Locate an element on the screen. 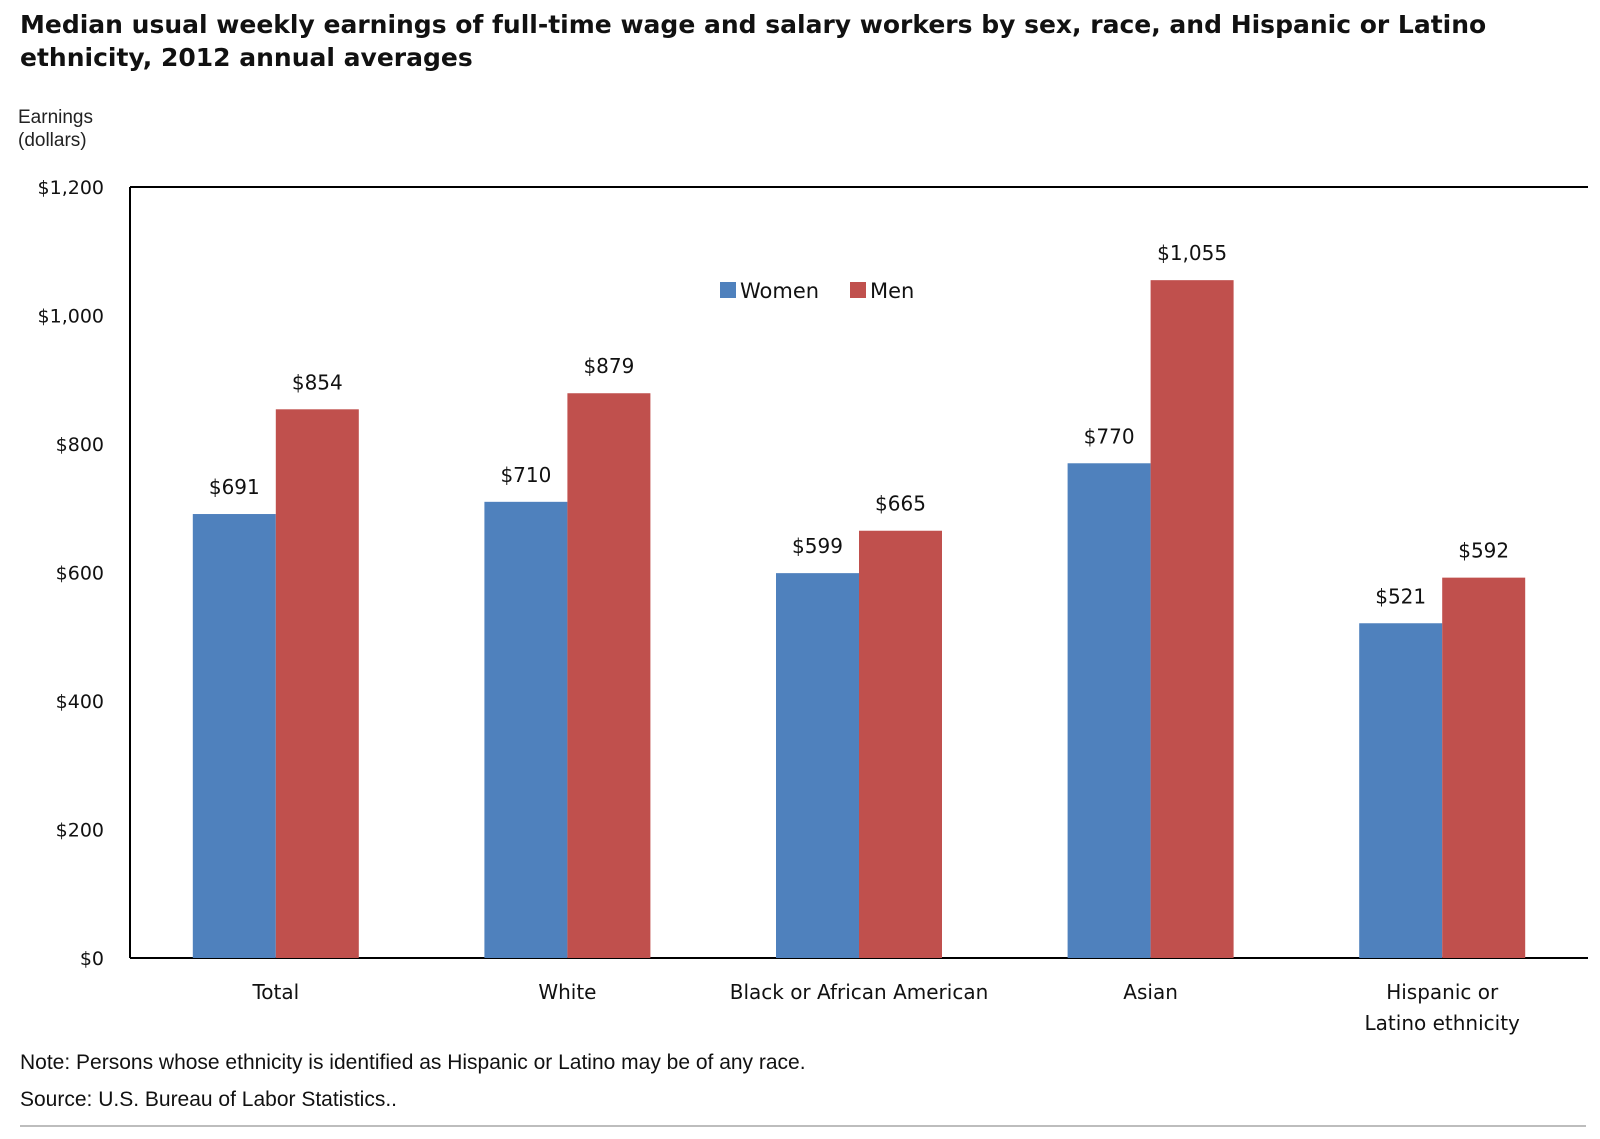  y-tick-label: $800 is located at coordinates (80, 445).